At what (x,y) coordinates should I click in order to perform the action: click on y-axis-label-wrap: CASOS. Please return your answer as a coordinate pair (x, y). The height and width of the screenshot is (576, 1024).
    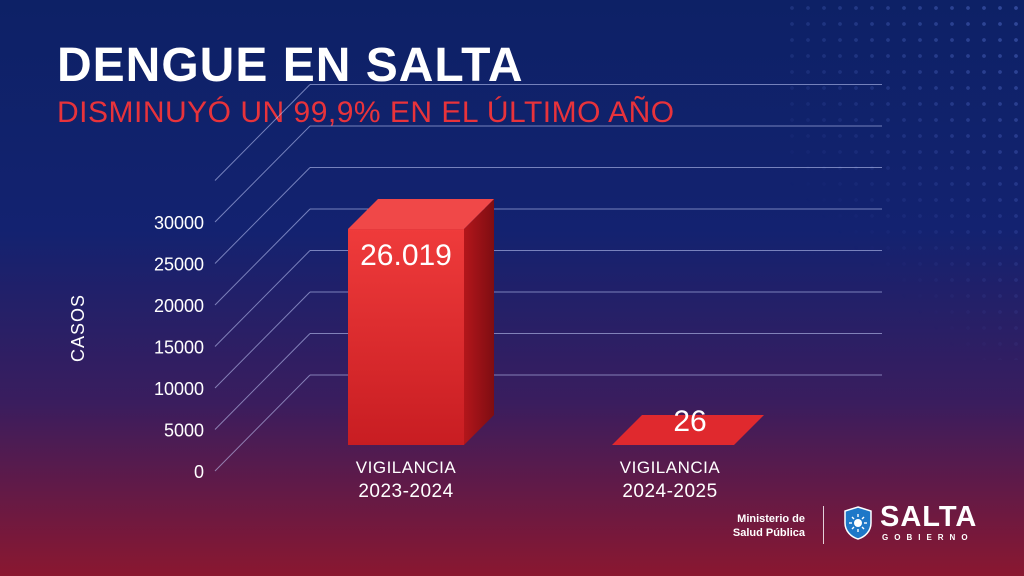
    Looking at the image, I should click on (82, 337).